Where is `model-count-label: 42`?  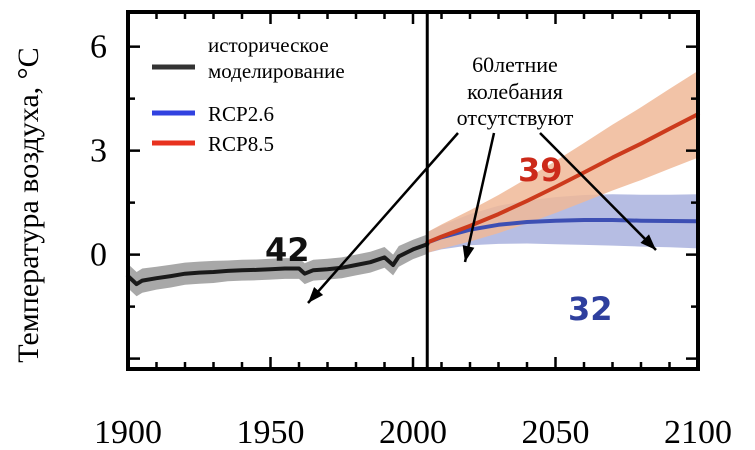
model-count-label: 42 is located at coordinates (287, 250).